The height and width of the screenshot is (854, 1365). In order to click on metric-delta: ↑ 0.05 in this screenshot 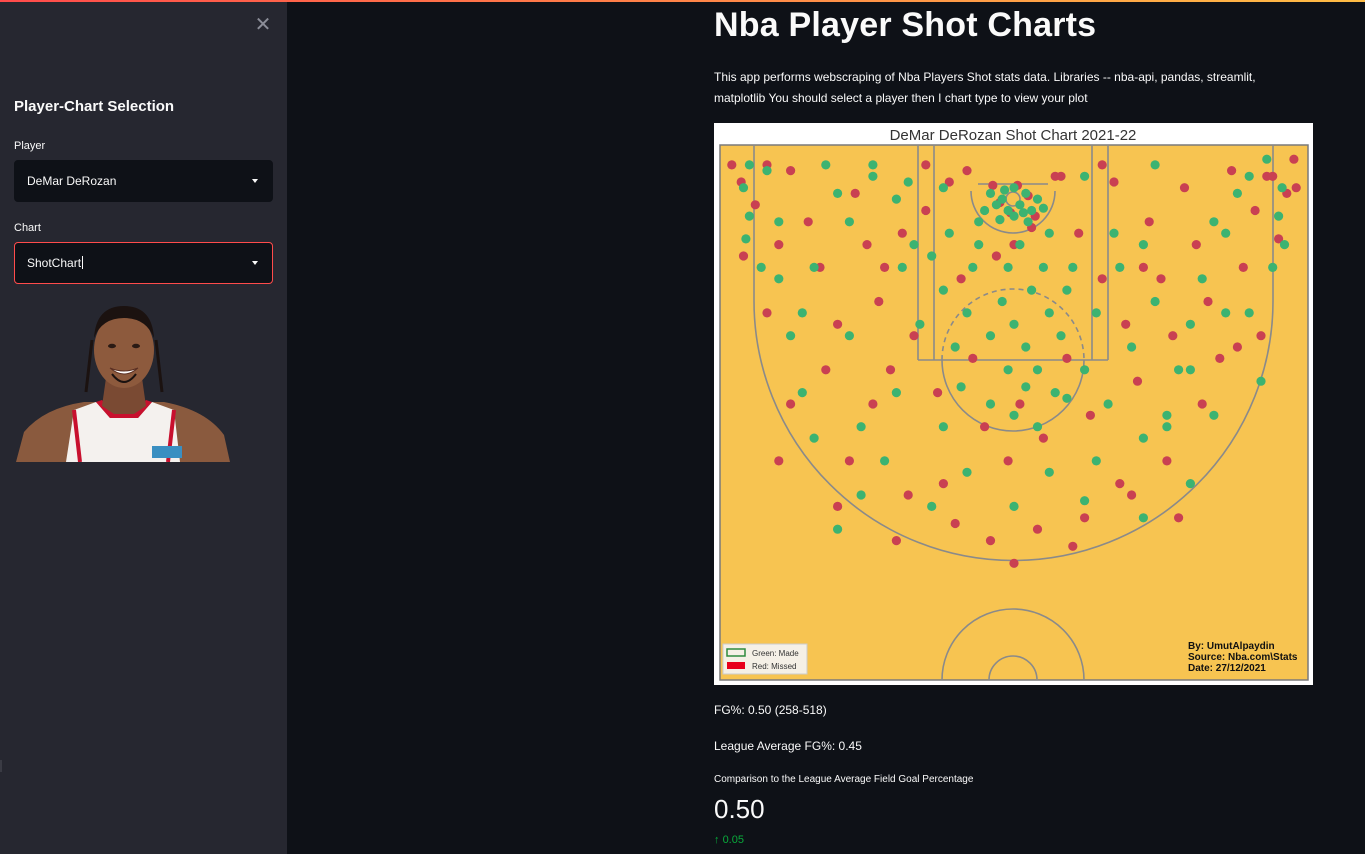, I will do `click(729, 840)`.